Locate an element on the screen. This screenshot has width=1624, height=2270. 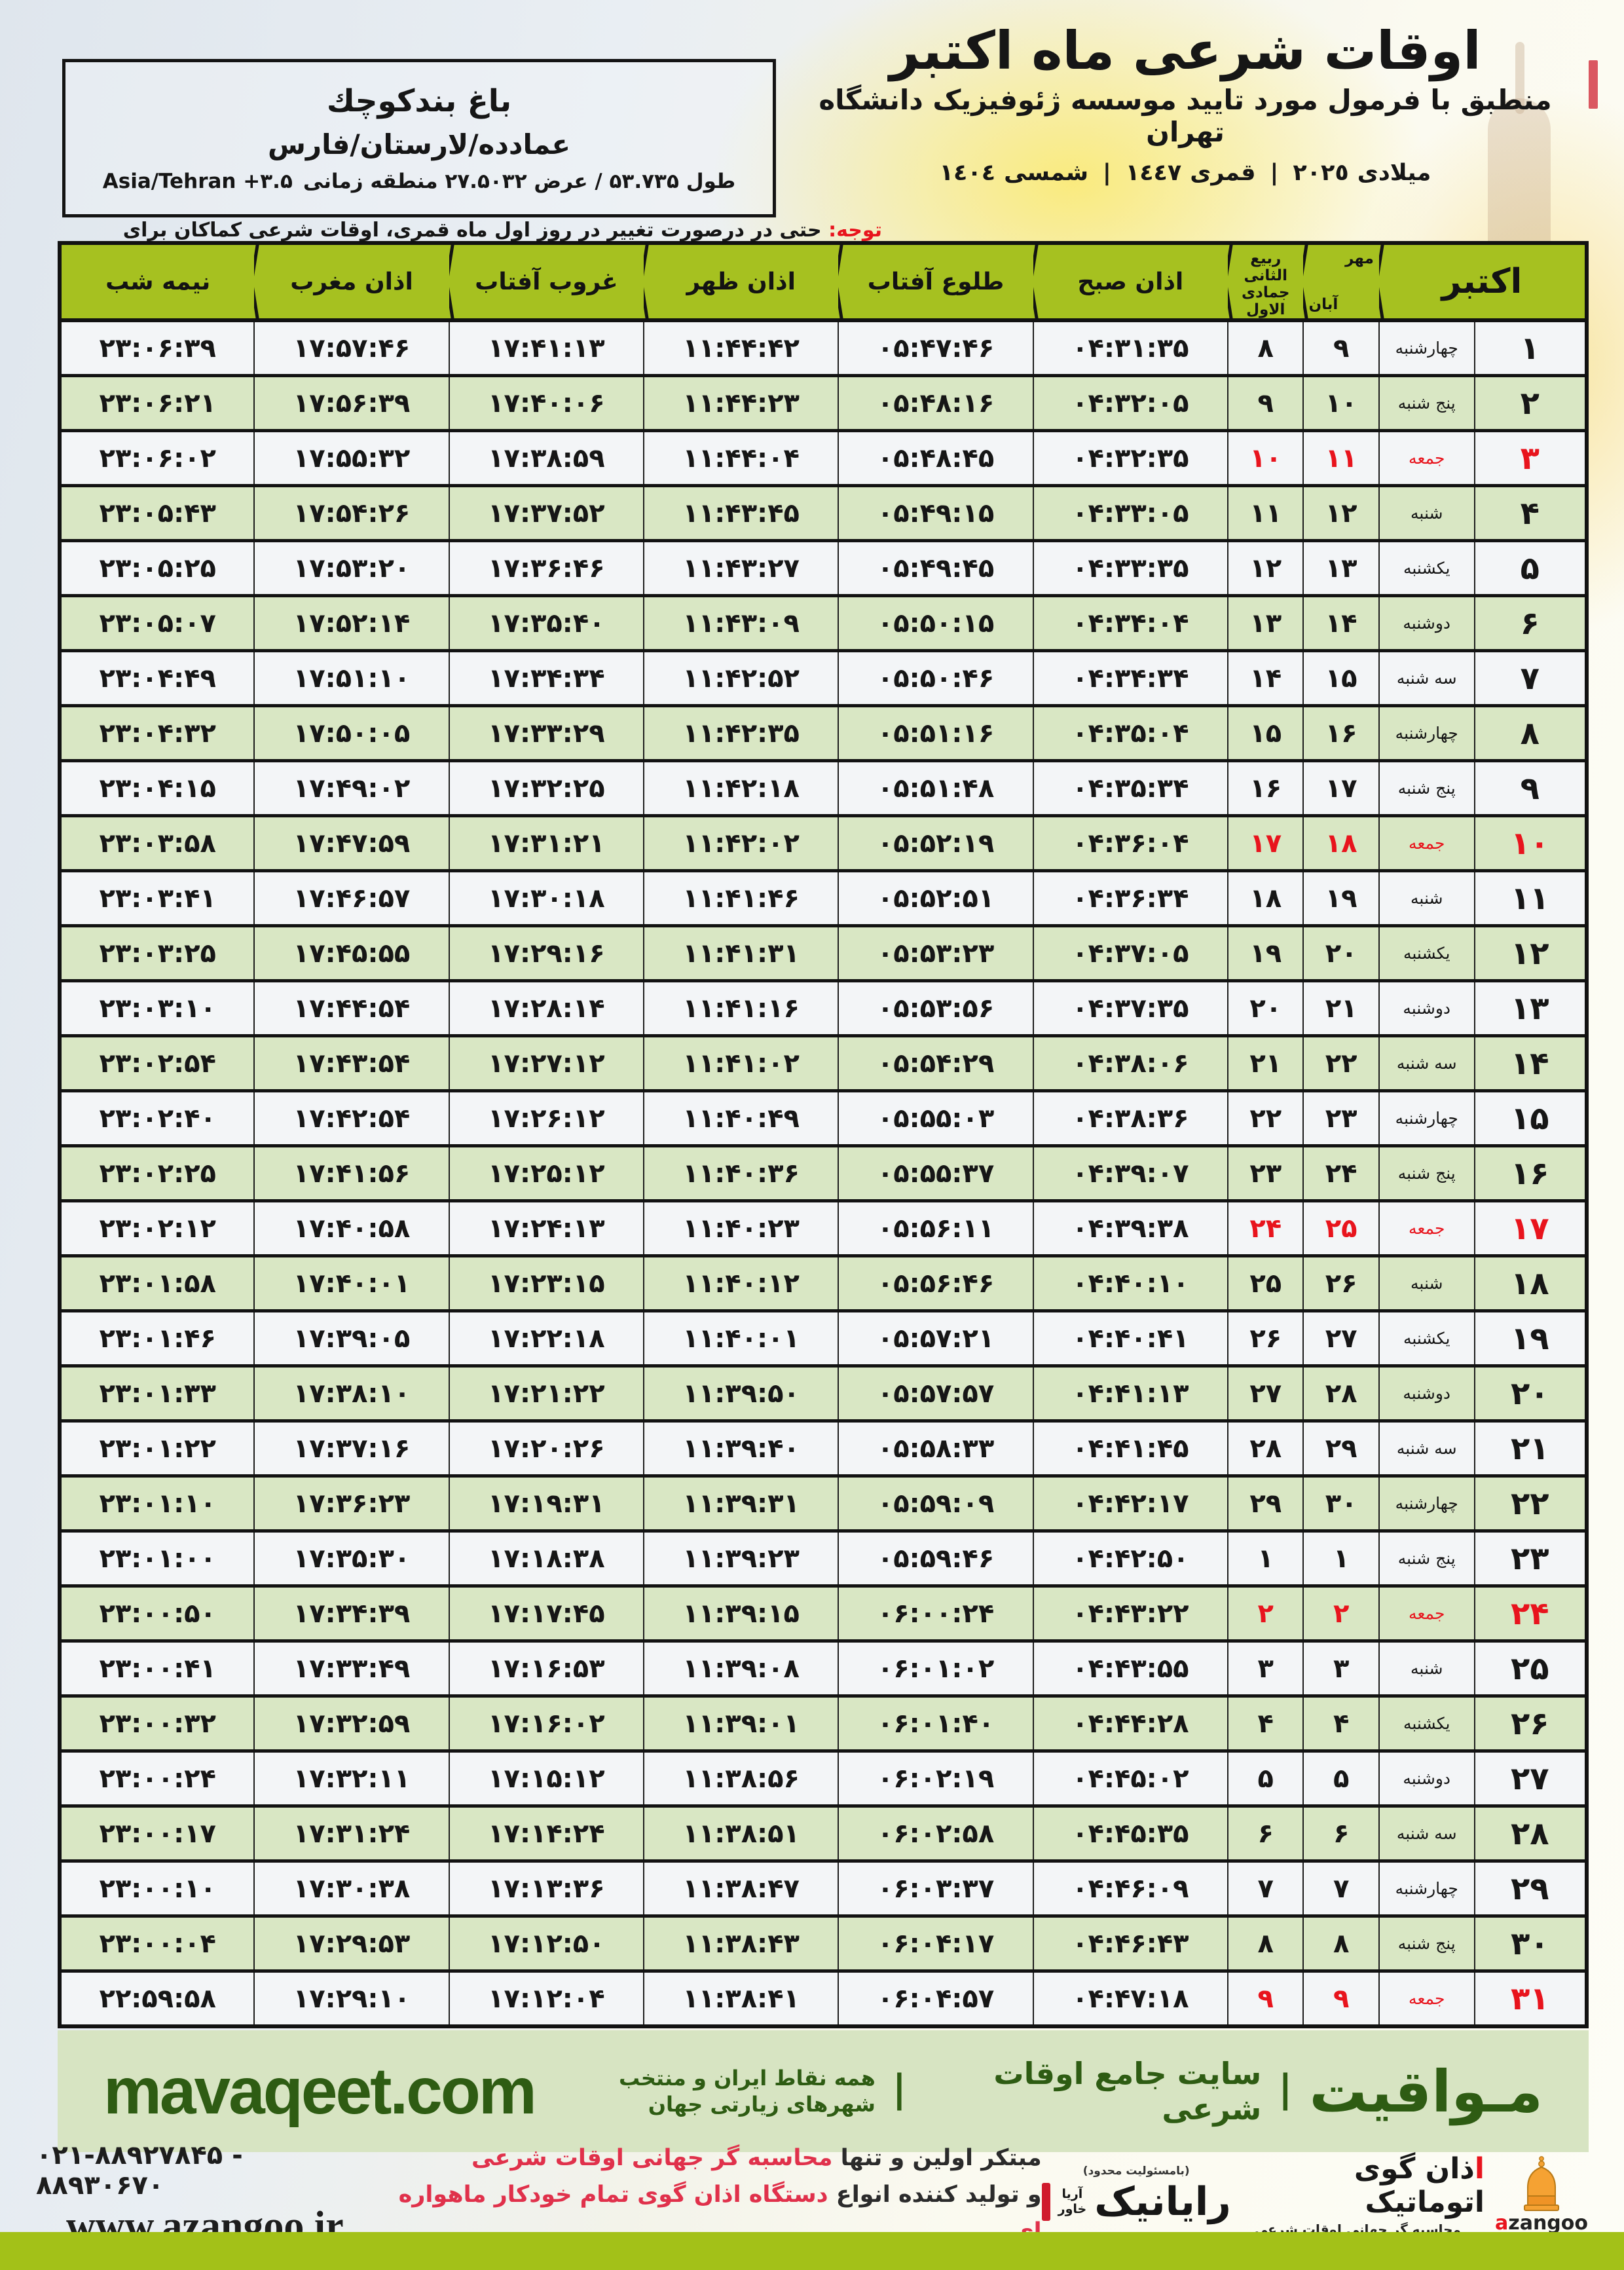
sunset-time-cell: ۱۷:۱۳:۳۶ is located at coordinates (546, 1888).